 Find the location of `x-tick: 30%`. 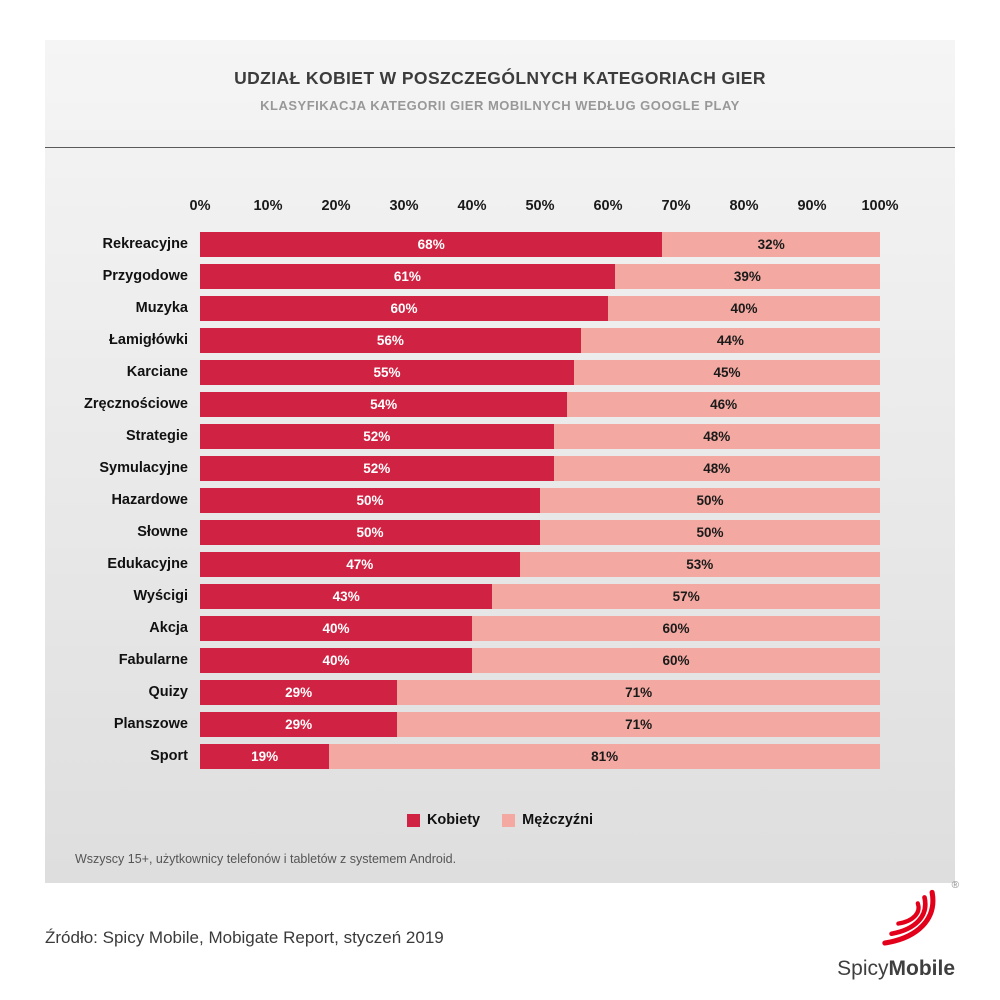

x-tick: 30% is located at coordinates (404, 206).